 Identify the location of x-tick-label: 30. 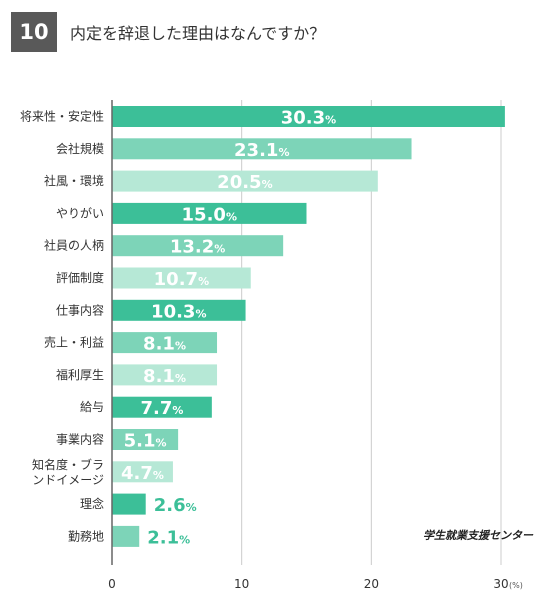
(500, 584).